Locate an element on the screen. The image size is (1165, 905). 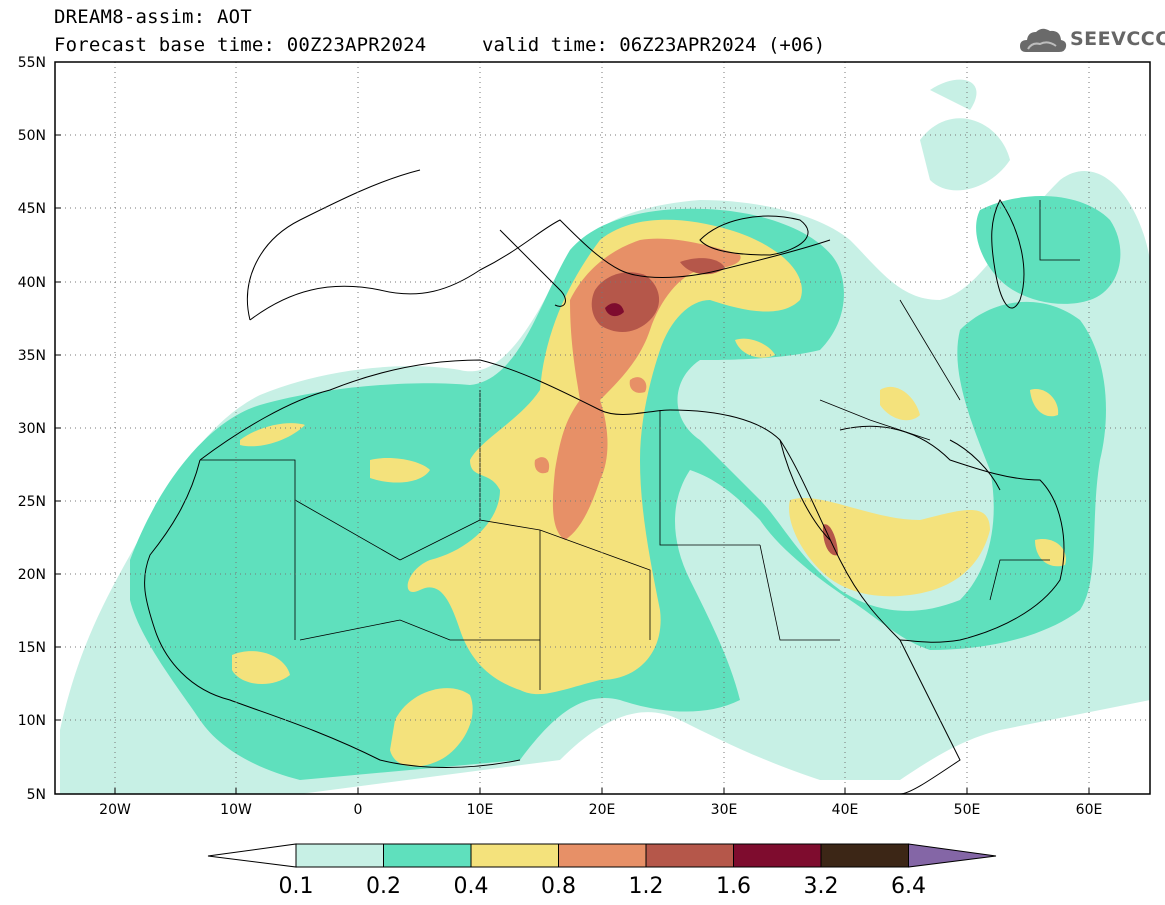
colorbar-label-3-2: 3.2 is located at coordinates (821, 886).